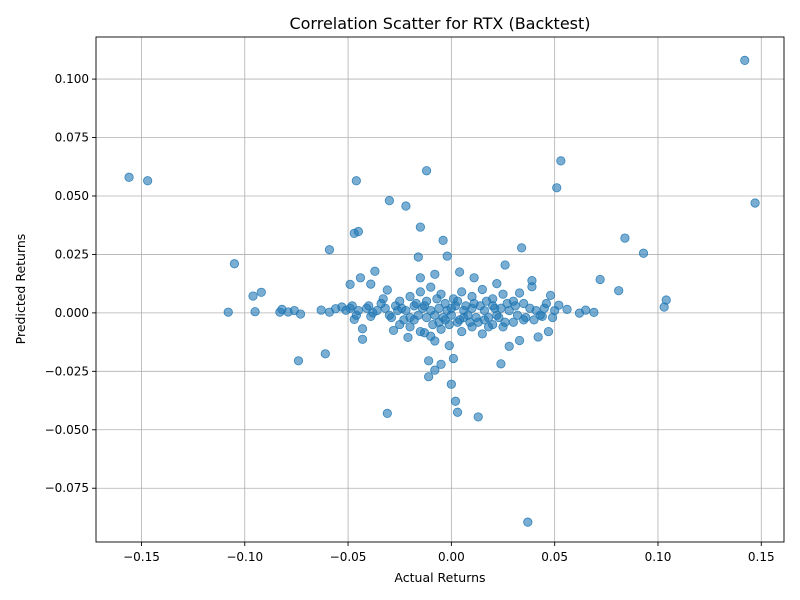 Image resolution: width=800 pixels, height=600 pixels. What do you see at coordinates (67, 430) in the screenshot?
I see `y-tick-label: −0.050` at bounding box center [67, 430].